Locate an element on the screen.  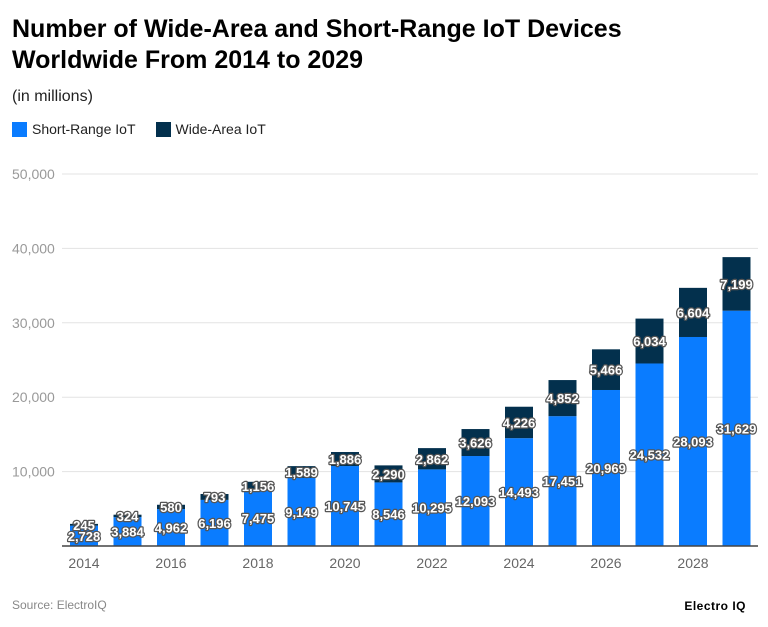
x-tick-label: 2020 is located at coordinates (344, 563).